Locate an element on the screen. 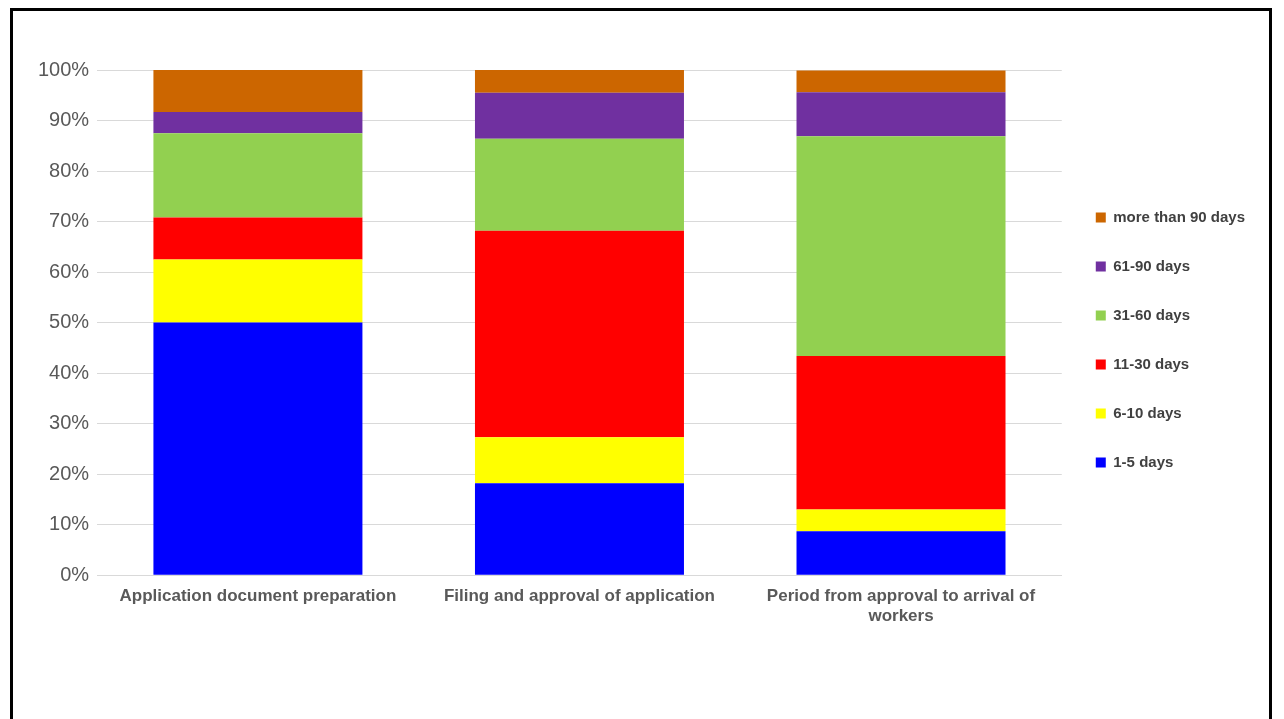 The width and height of the screenshot is (1284, 719). y-tick-label: 30% is located at coordinates (69, 422).